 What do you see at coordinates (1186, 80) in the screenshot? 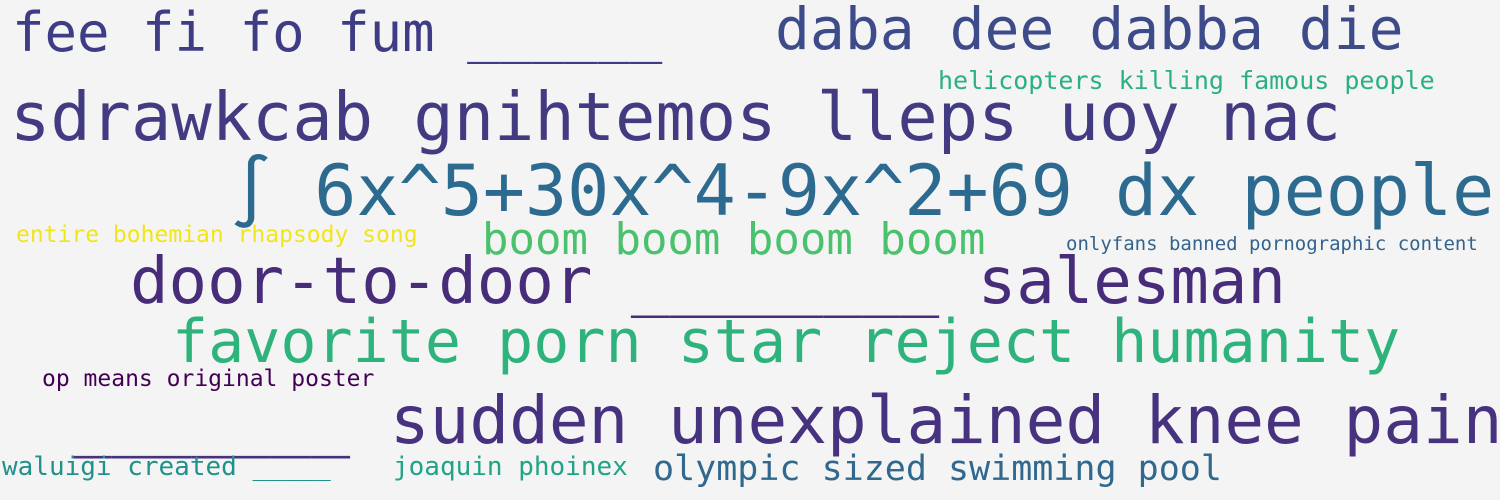
I see `word-helicopters-killing: helicopters killing famous people` at bounding box center [1186, 80].